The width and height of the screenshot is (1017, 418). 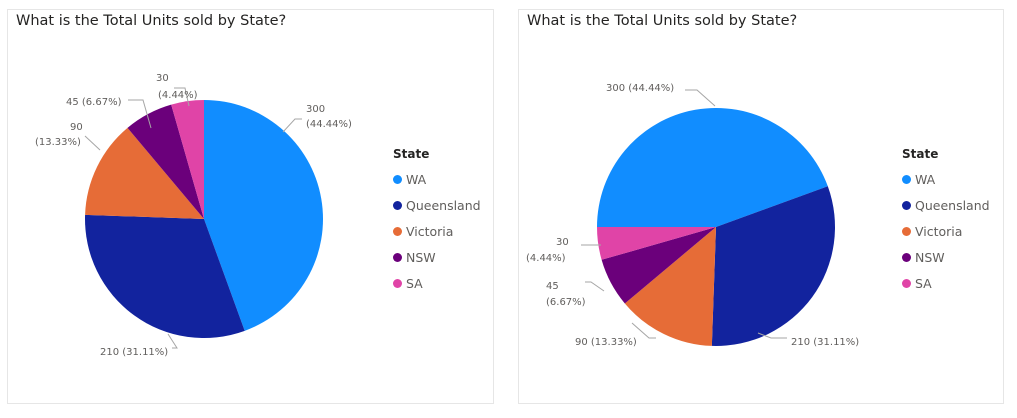 What do you see at coordinates (640, 88) in the screenshot?
I see `data-label-wa: 300 (44.44%)` at bounding box center [640, 88].